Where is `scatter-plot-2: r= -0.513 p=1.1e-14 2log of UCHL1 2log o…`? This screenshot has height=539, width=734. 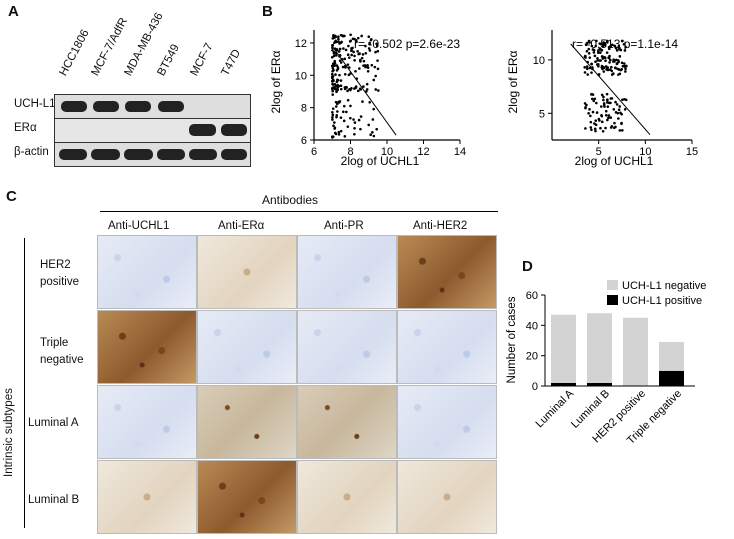
scatter-plot-2: r= -0.513 p=1.1e-14 2log of UCHL1 2log o… is located at coordinates (602, 99).